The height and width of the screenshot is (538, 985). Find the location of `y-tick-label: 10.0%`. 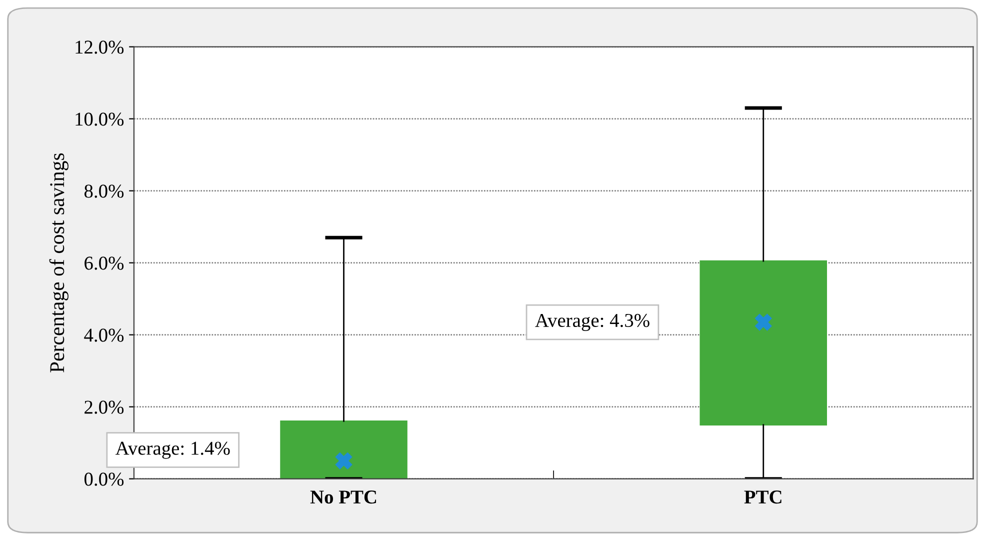

y-tick-label: 10.0% is located at coordinates (100, 119).